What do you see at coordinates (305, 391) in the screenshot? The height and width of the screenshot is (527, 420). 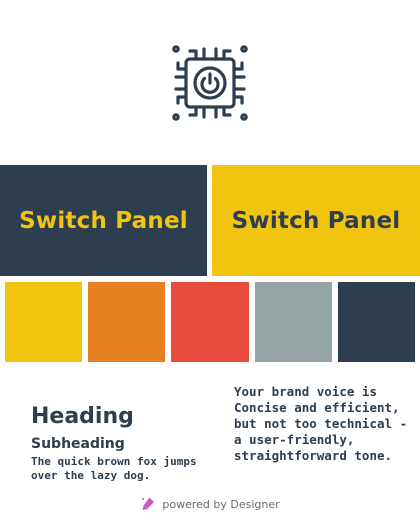 I see `brand-voice-intro: Your brand voice is` at bounding box center [305, 391].